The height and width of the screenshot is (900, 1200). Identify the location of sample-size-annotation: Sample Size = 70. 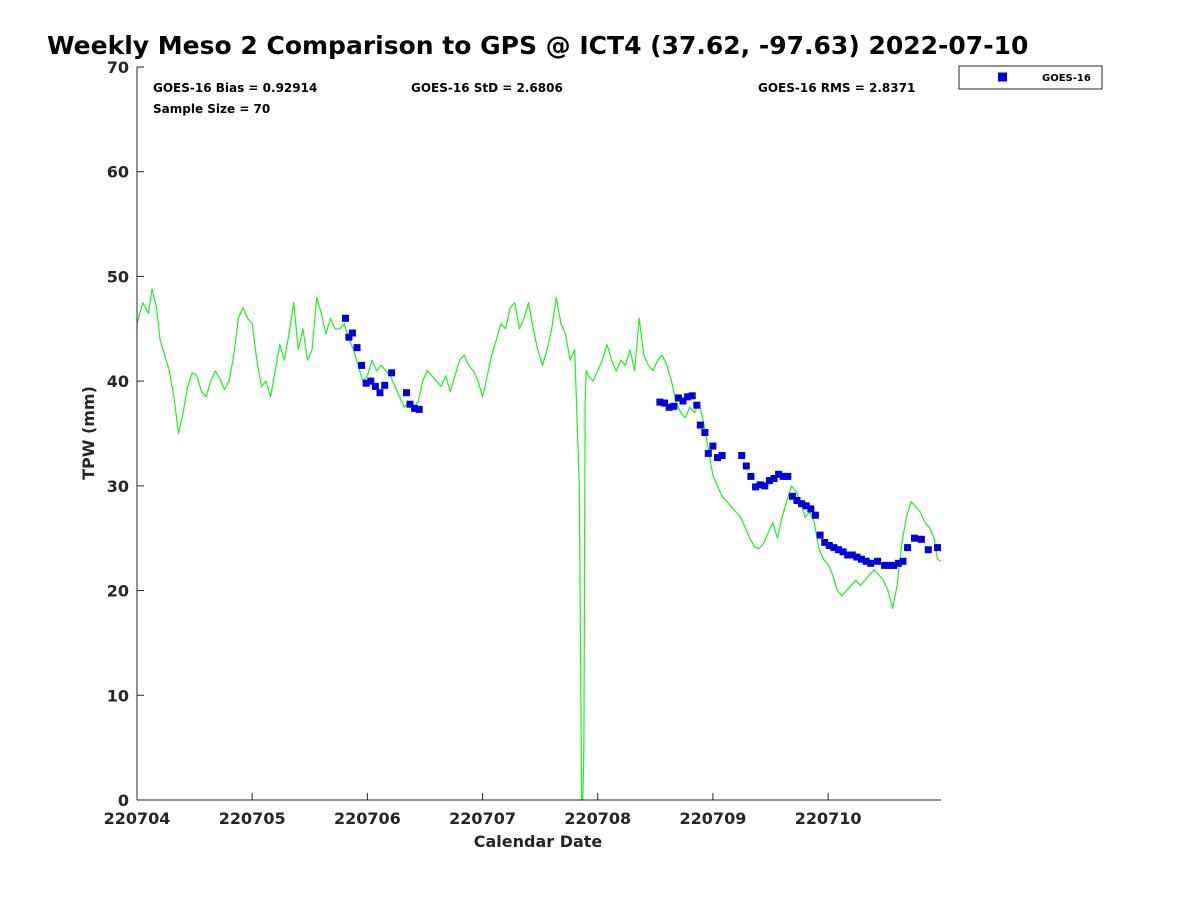
(211, 109).